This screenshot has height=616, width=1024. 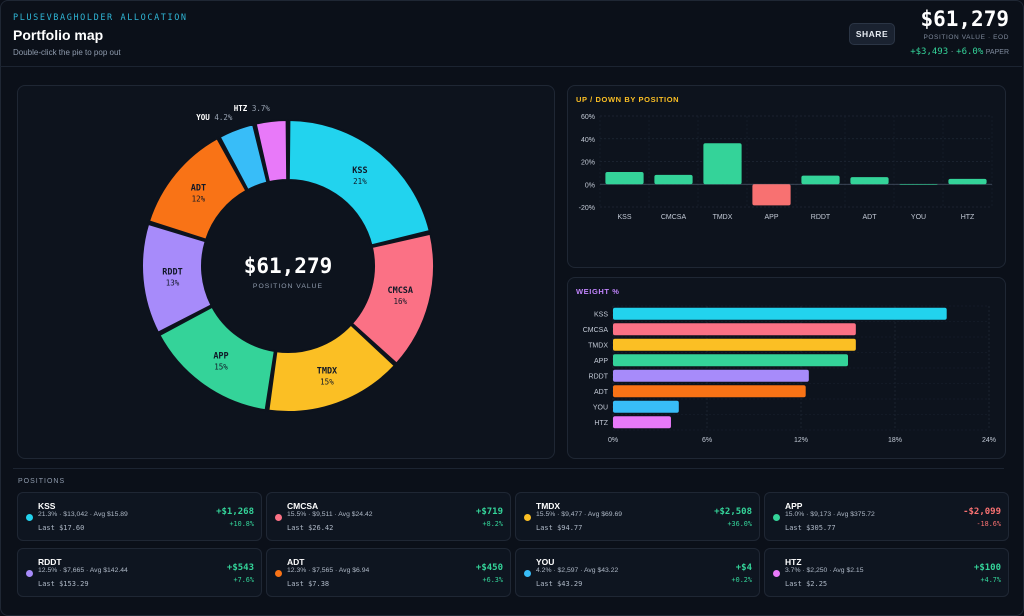 I want to click on updown-xtick: KSS, so click(x=624, y=217).